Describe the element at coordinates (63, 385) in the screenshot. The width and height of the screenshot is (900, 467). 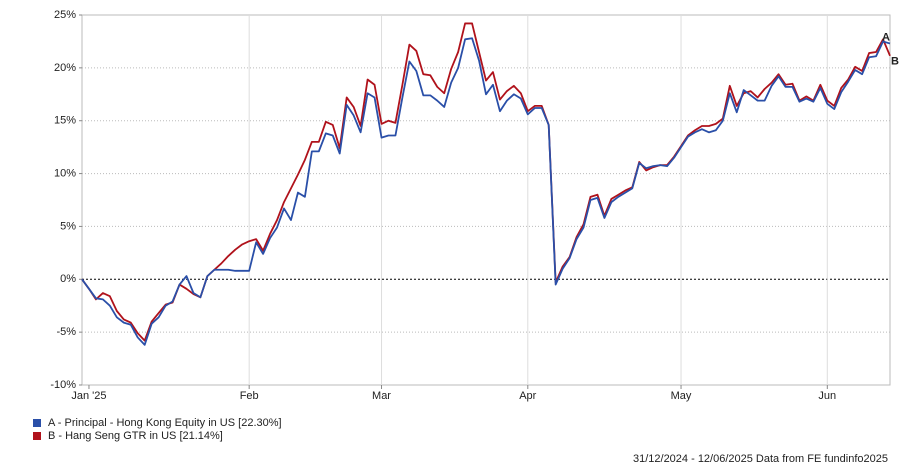
I see `y-tick-label: -10%` at that location.